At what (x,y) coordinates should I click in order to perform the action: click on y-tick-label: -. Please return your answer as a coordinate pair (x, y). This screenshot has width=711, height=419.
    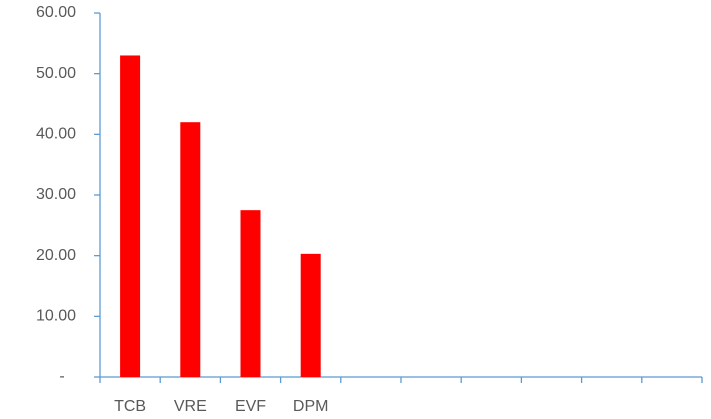
    Looking at the image, I should click on (61, 376).